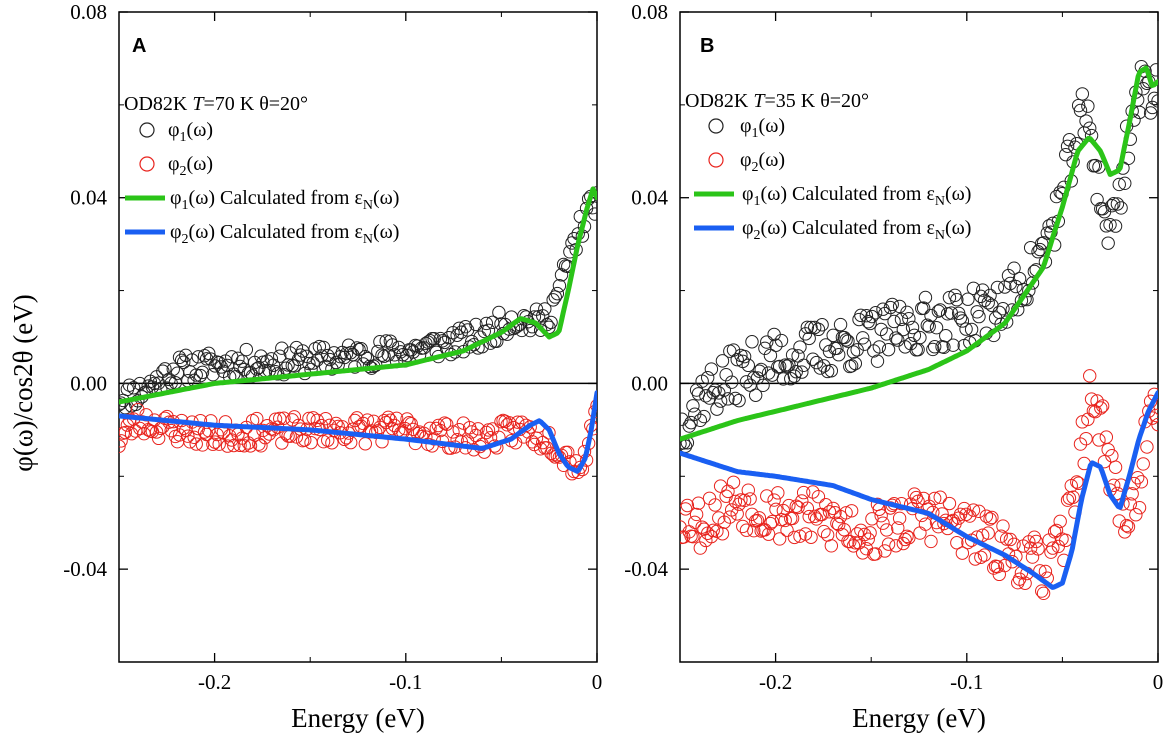 The height and width of the screenshot is (743, 1167). I want to click on y-tick-label: 0.04, so click(649, 198).